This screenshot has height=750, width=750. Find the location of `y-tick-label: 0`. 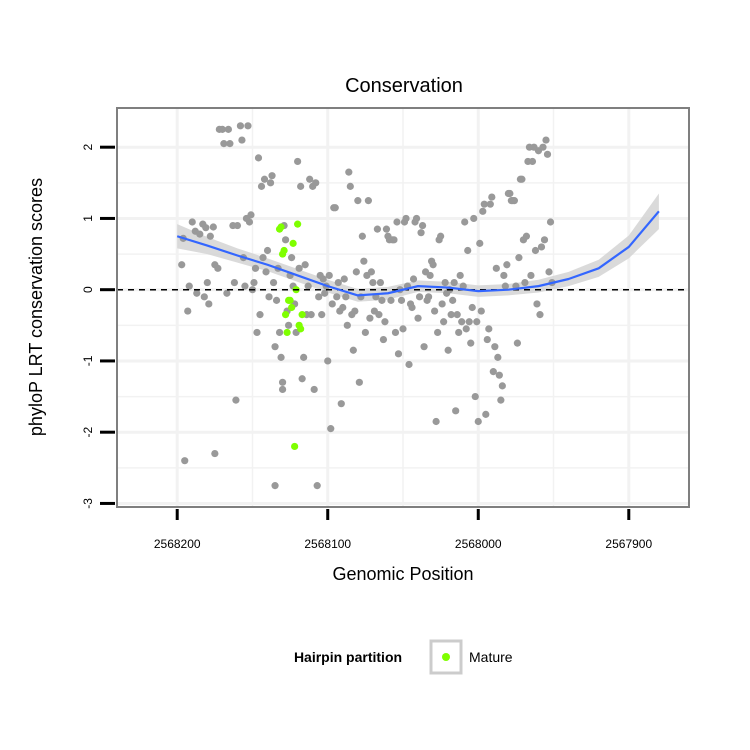

y-tick-label: 0 is located at coordinates (88, 289).